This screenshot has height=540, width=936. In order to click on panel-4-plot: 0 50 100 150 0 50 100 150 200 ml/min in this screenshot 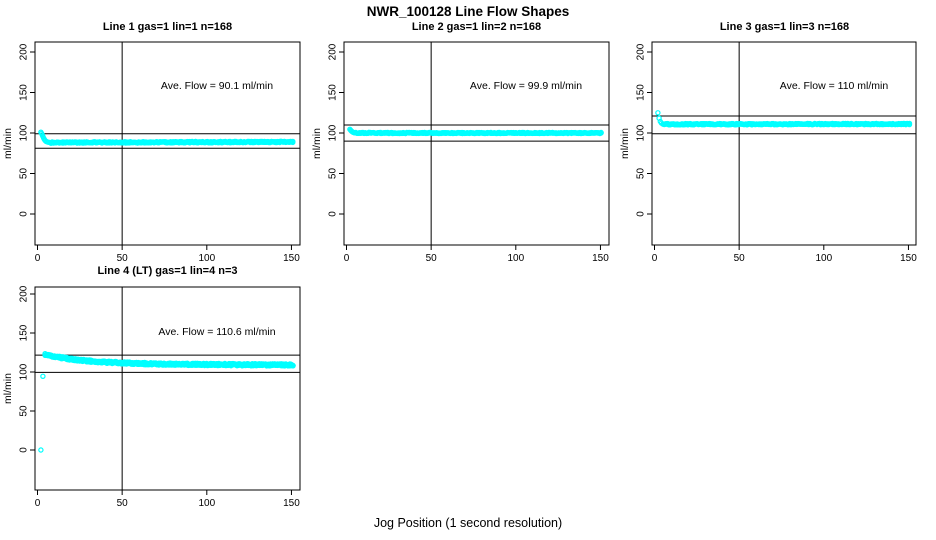, I will do `click(151, 397)`.